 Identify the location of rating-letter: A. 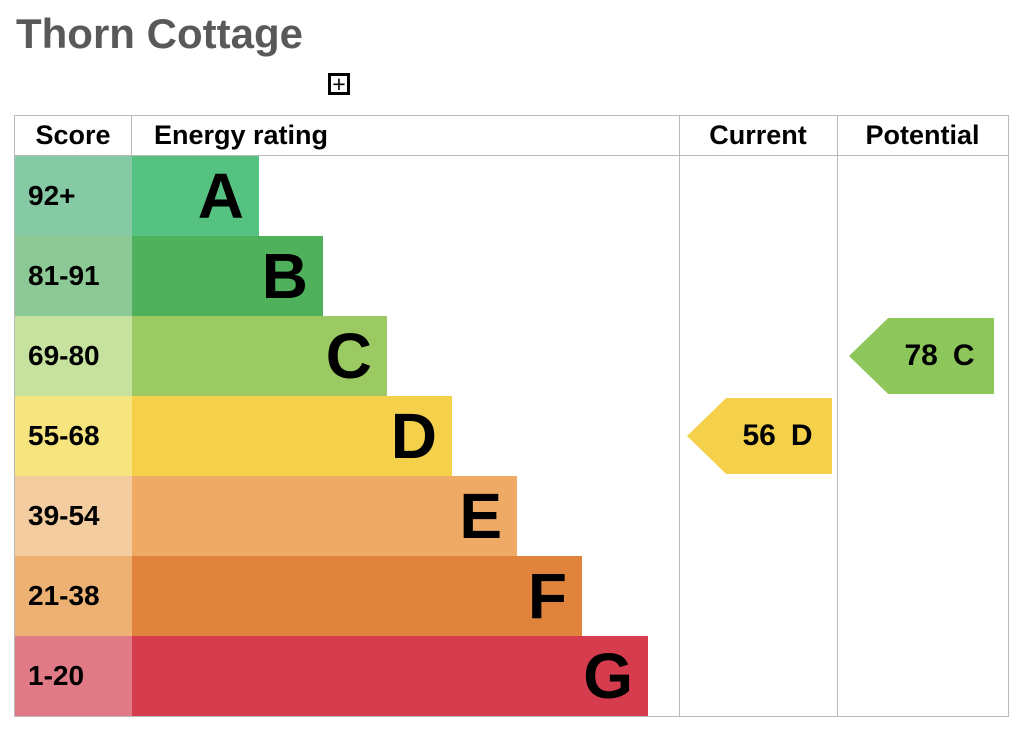
(220, 196).